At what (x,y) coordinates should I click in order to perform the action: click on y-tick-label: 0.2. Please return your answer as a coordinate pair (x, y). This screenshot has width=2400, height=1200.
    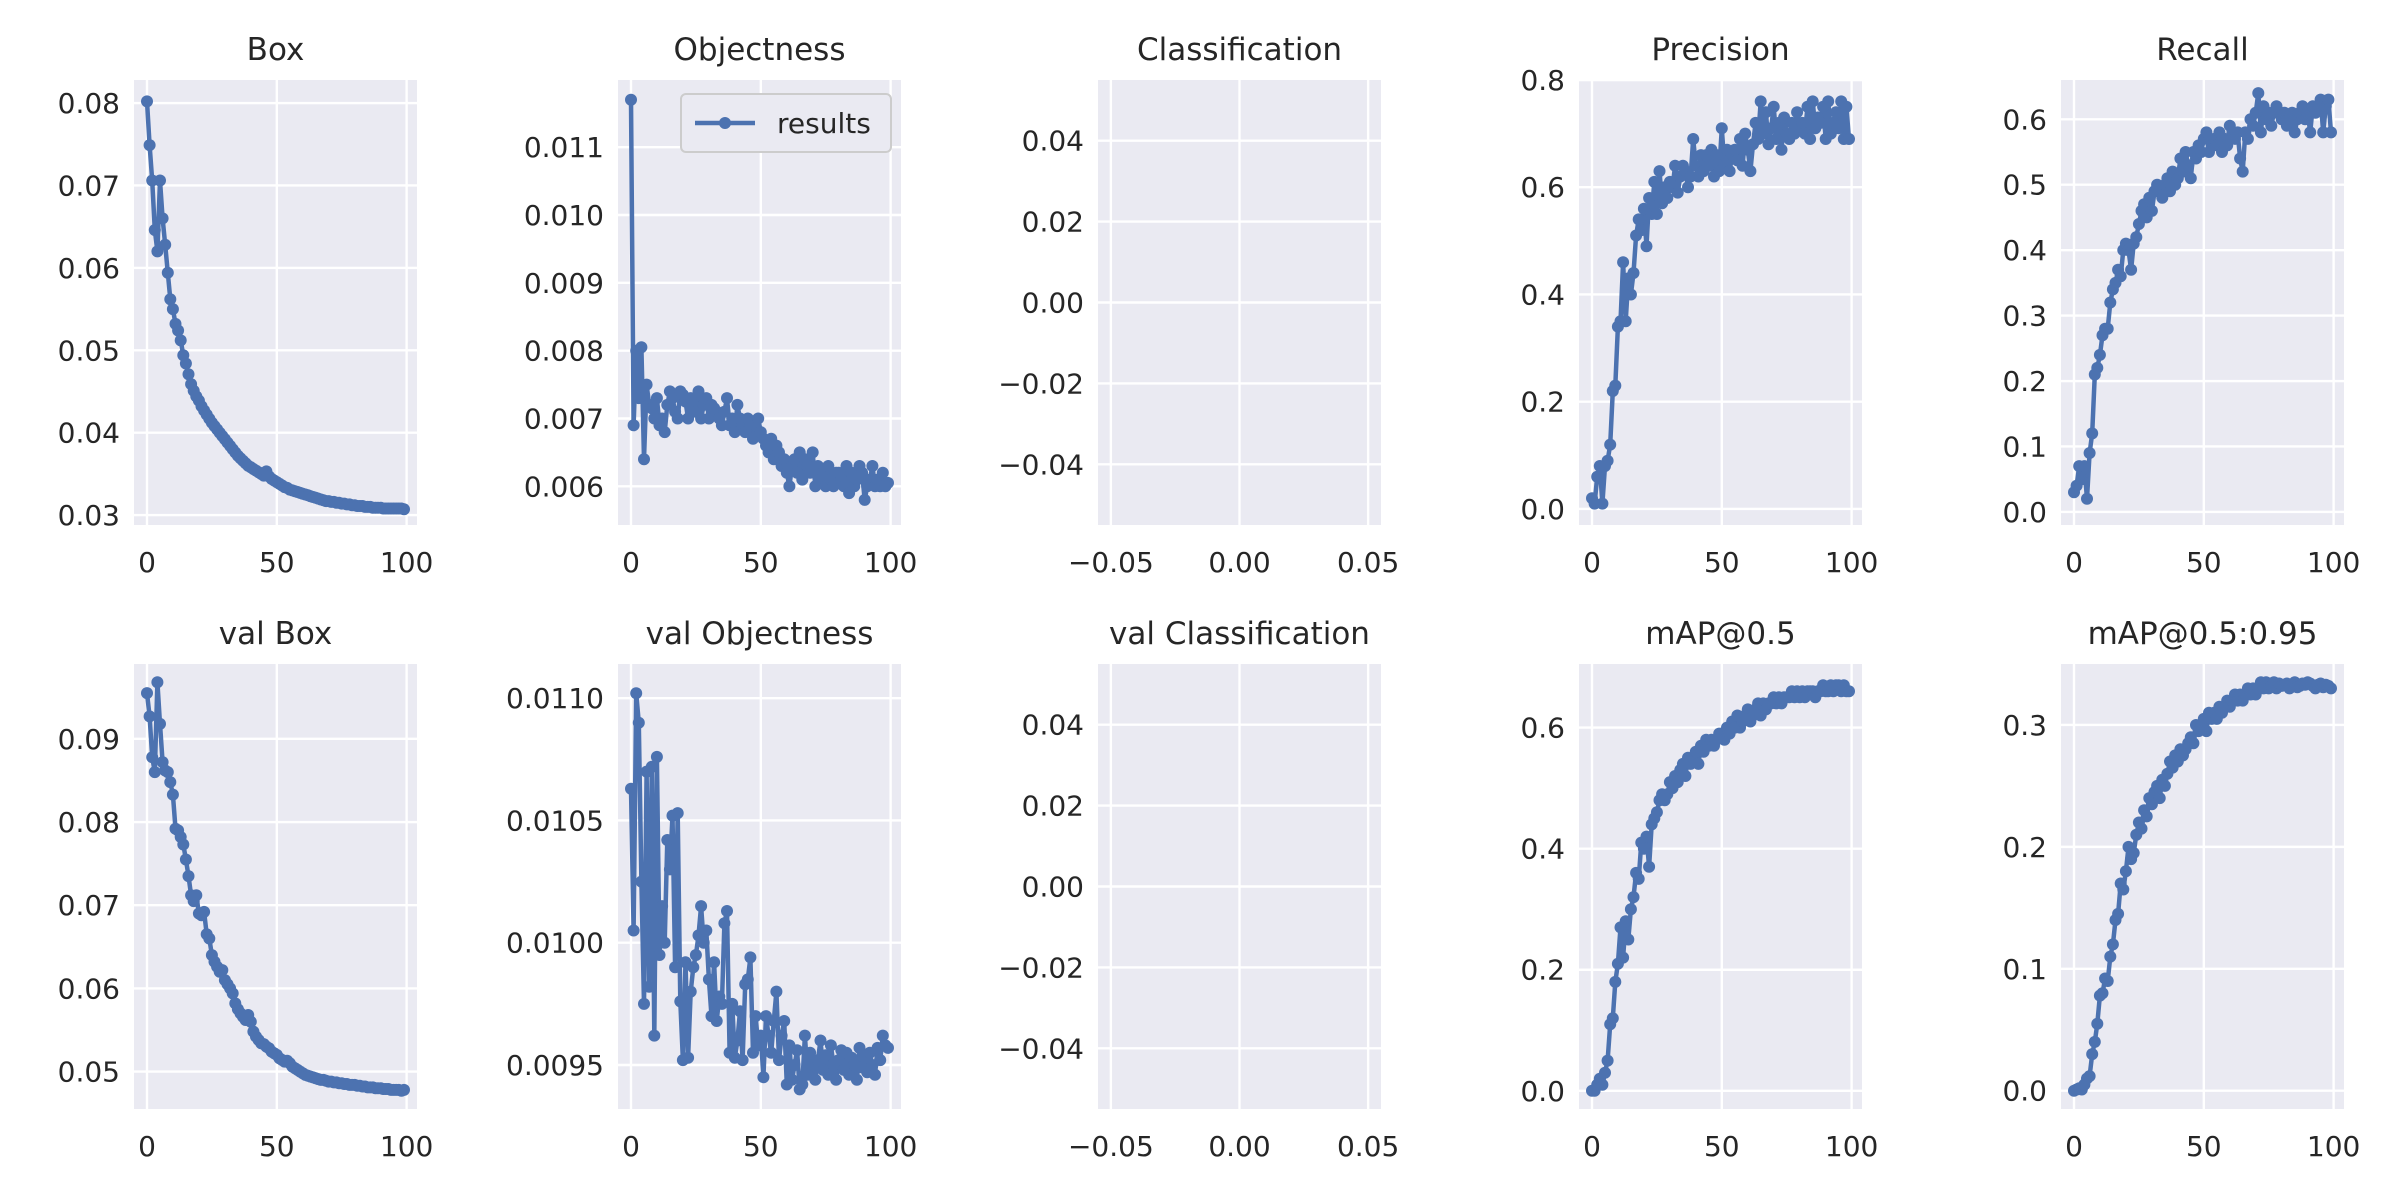
    Looking at the image, I should click on (1542, 402).